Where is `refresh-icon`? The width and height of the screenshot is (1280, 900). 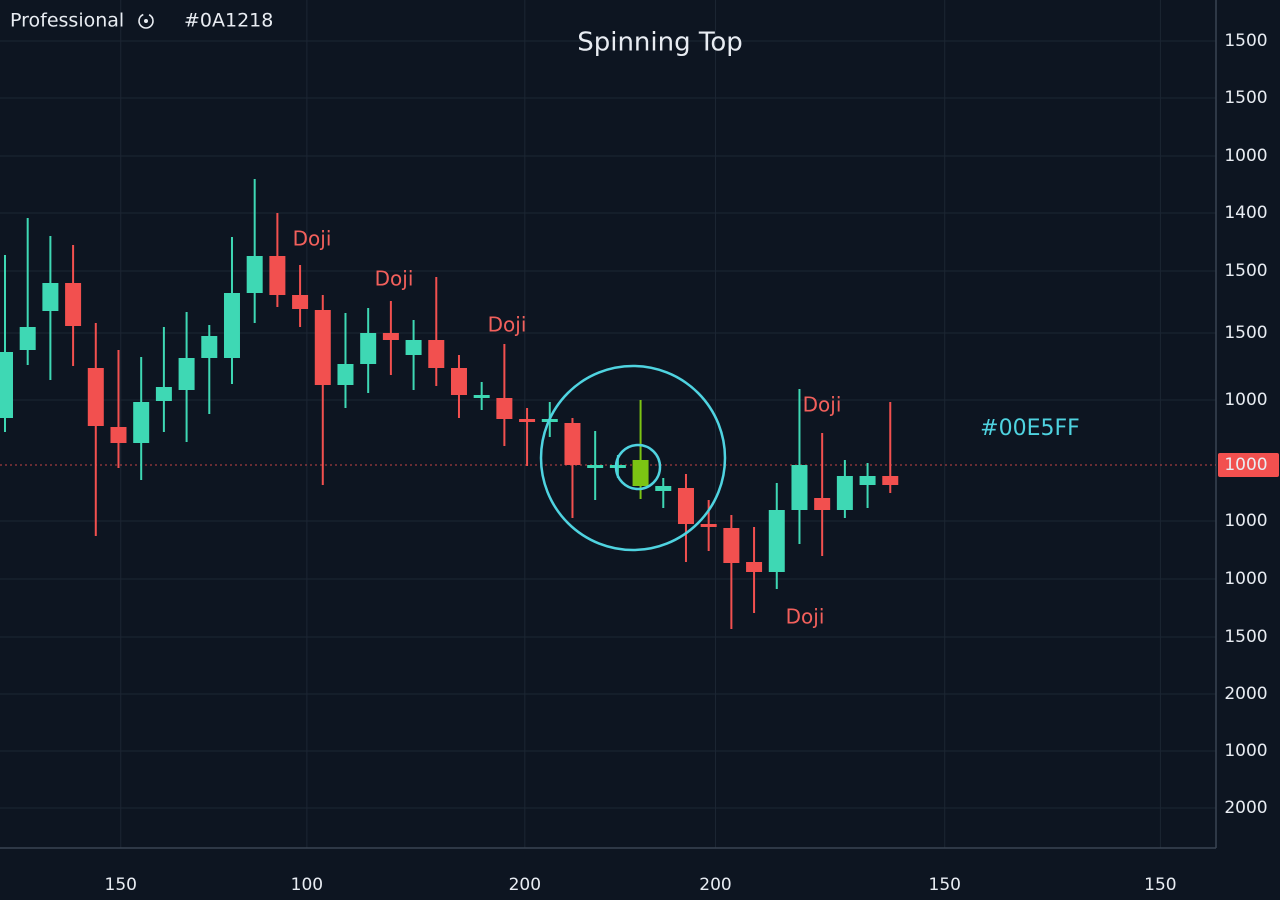
refresh-icon is located at coordinates (146, 21).